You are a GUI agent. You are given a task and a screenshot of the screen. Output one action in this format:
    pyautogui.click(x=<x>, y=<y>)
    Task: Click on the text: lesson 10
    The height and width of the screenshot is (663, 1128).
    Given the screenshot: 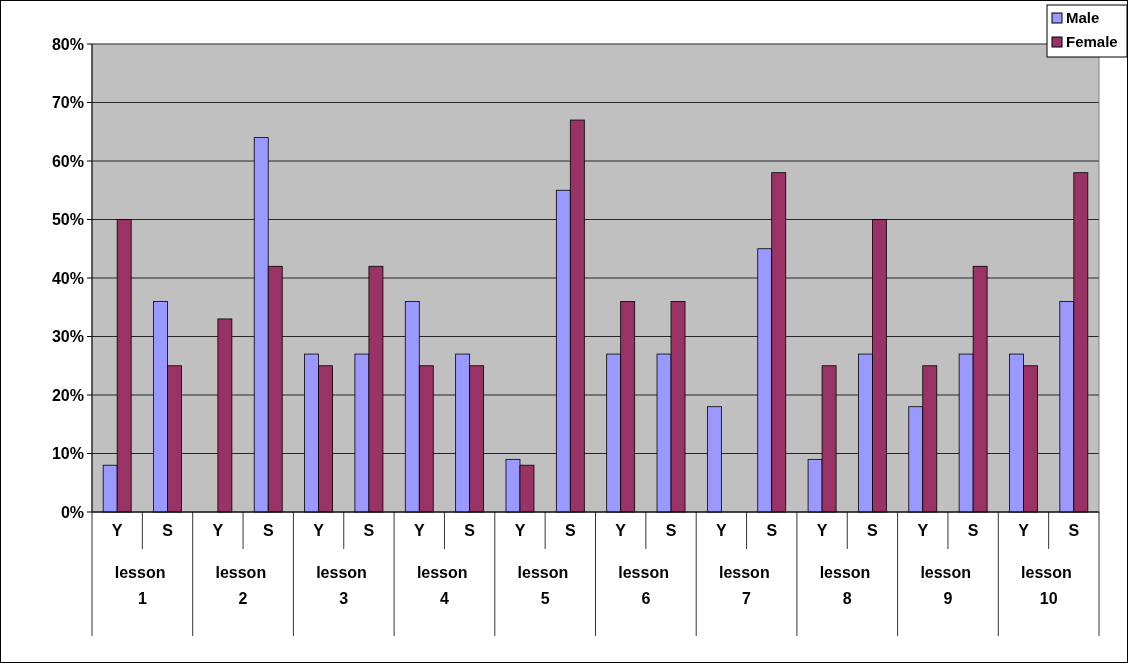 What is the action you would take?
    pyautogui.click(x=1049, y=585)
    